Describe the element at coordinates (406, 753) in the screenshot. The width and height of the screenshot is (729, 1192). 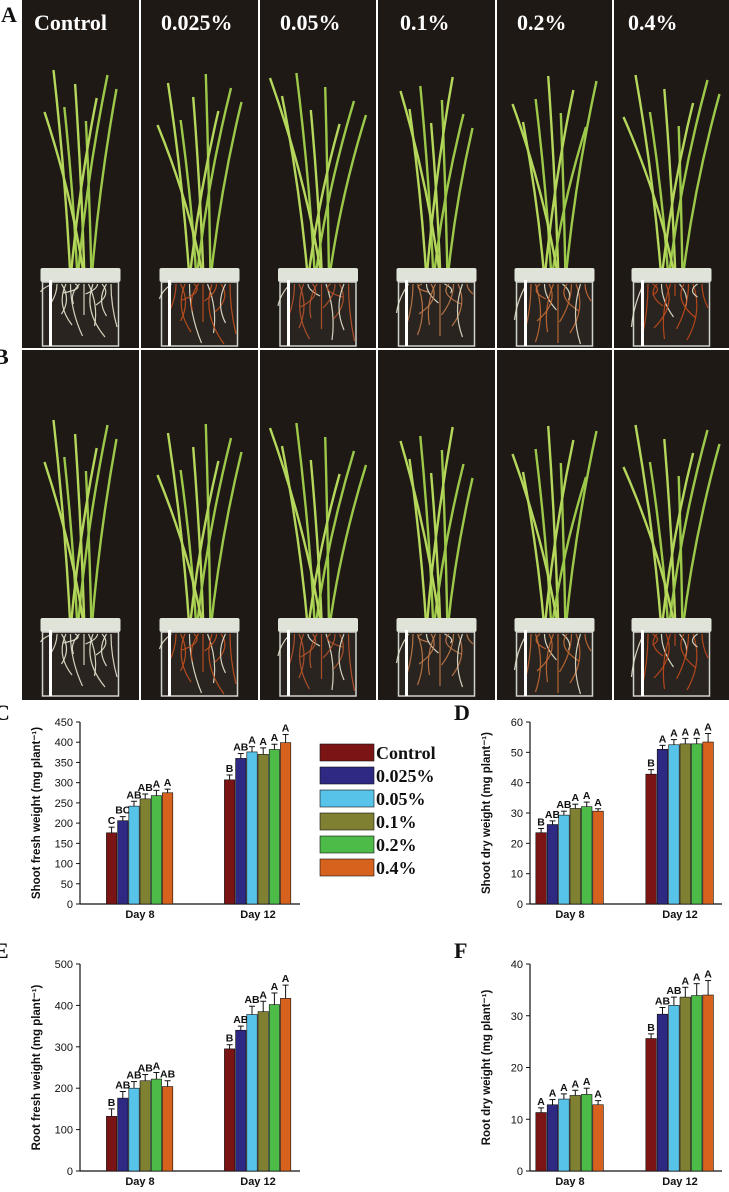
I see `legend-label: Control` at that location.